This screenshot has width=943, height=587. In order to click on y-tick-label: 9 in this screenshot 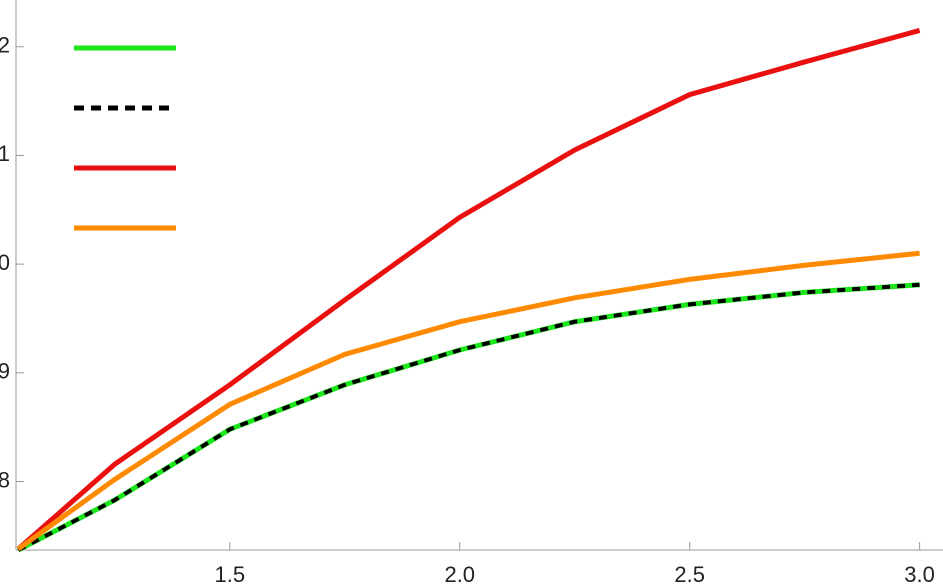, I will do `click(5, 371)`.